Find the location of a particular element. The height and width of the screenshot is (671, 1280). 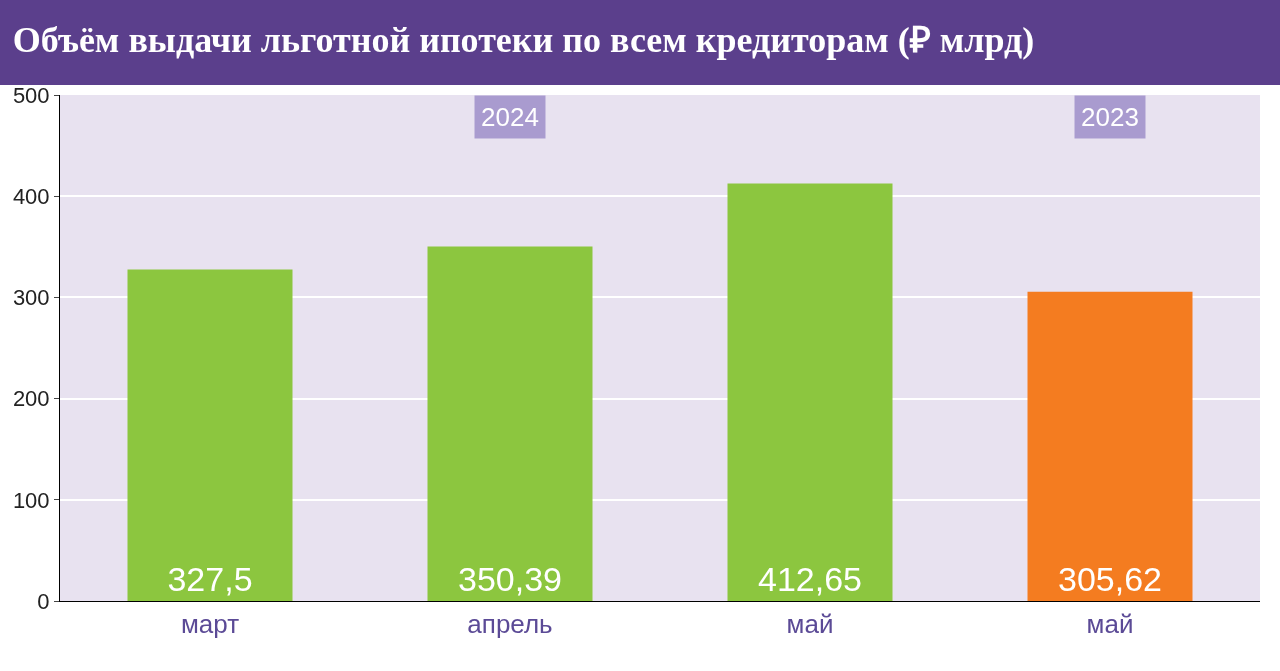

annotation: 2024 is located at coordinates (510, 117).